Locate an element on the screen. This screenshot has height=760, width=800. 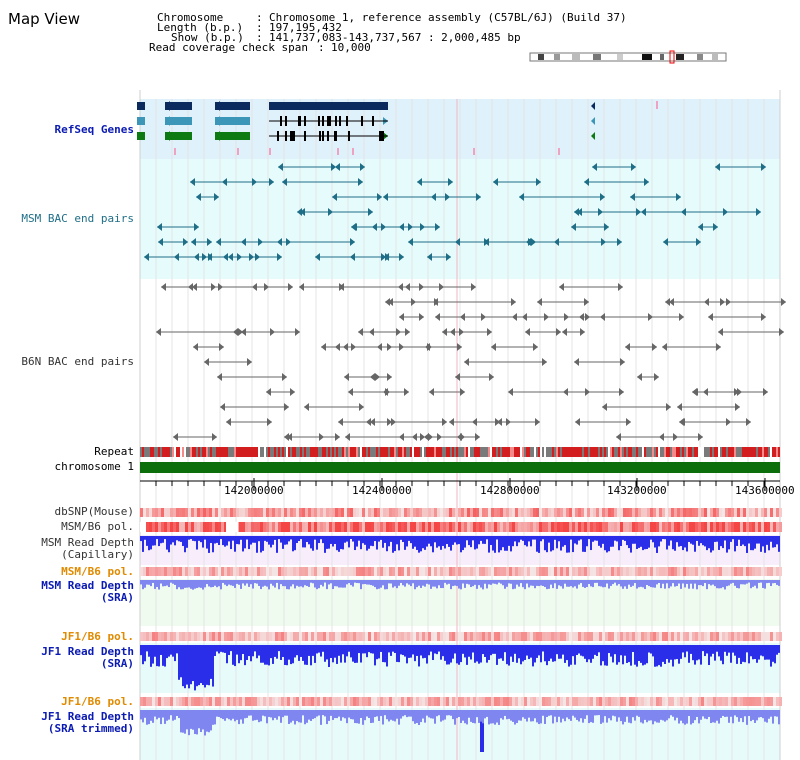
track-label-msm-bac: MSM BAC end pairs is located at coordinates (77, 218).